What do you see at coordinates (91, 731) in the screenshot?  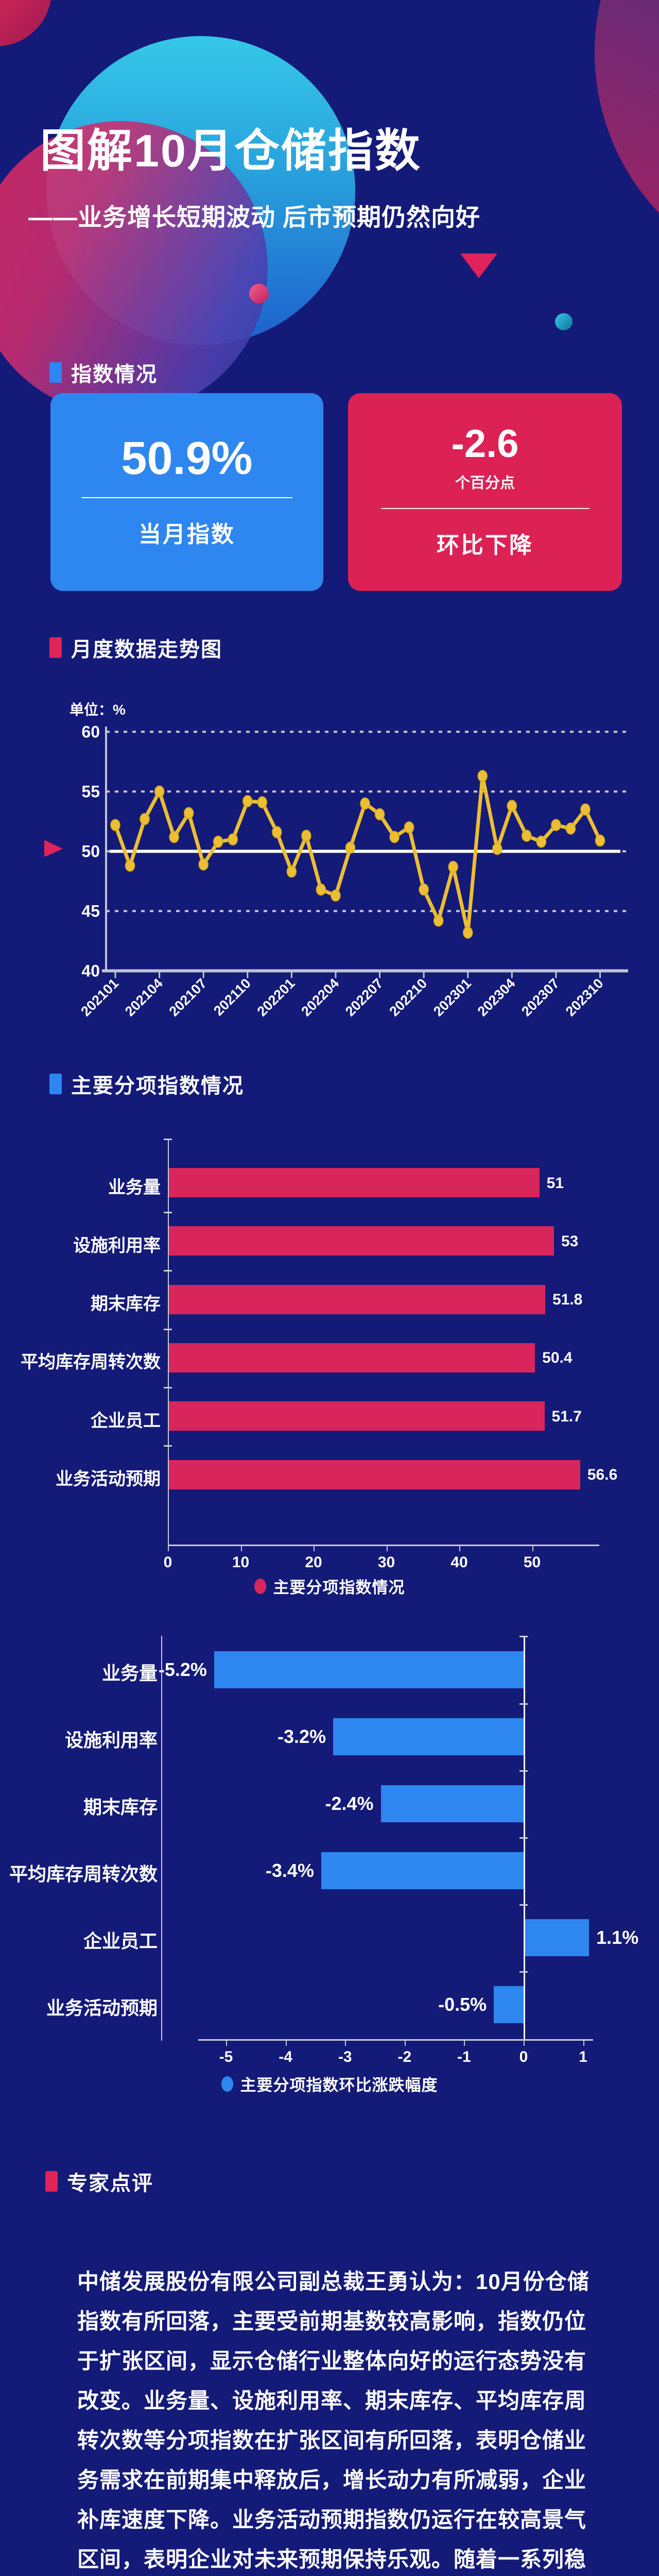 I see `y-tick-label: 60` at bounding box center [91, 731].